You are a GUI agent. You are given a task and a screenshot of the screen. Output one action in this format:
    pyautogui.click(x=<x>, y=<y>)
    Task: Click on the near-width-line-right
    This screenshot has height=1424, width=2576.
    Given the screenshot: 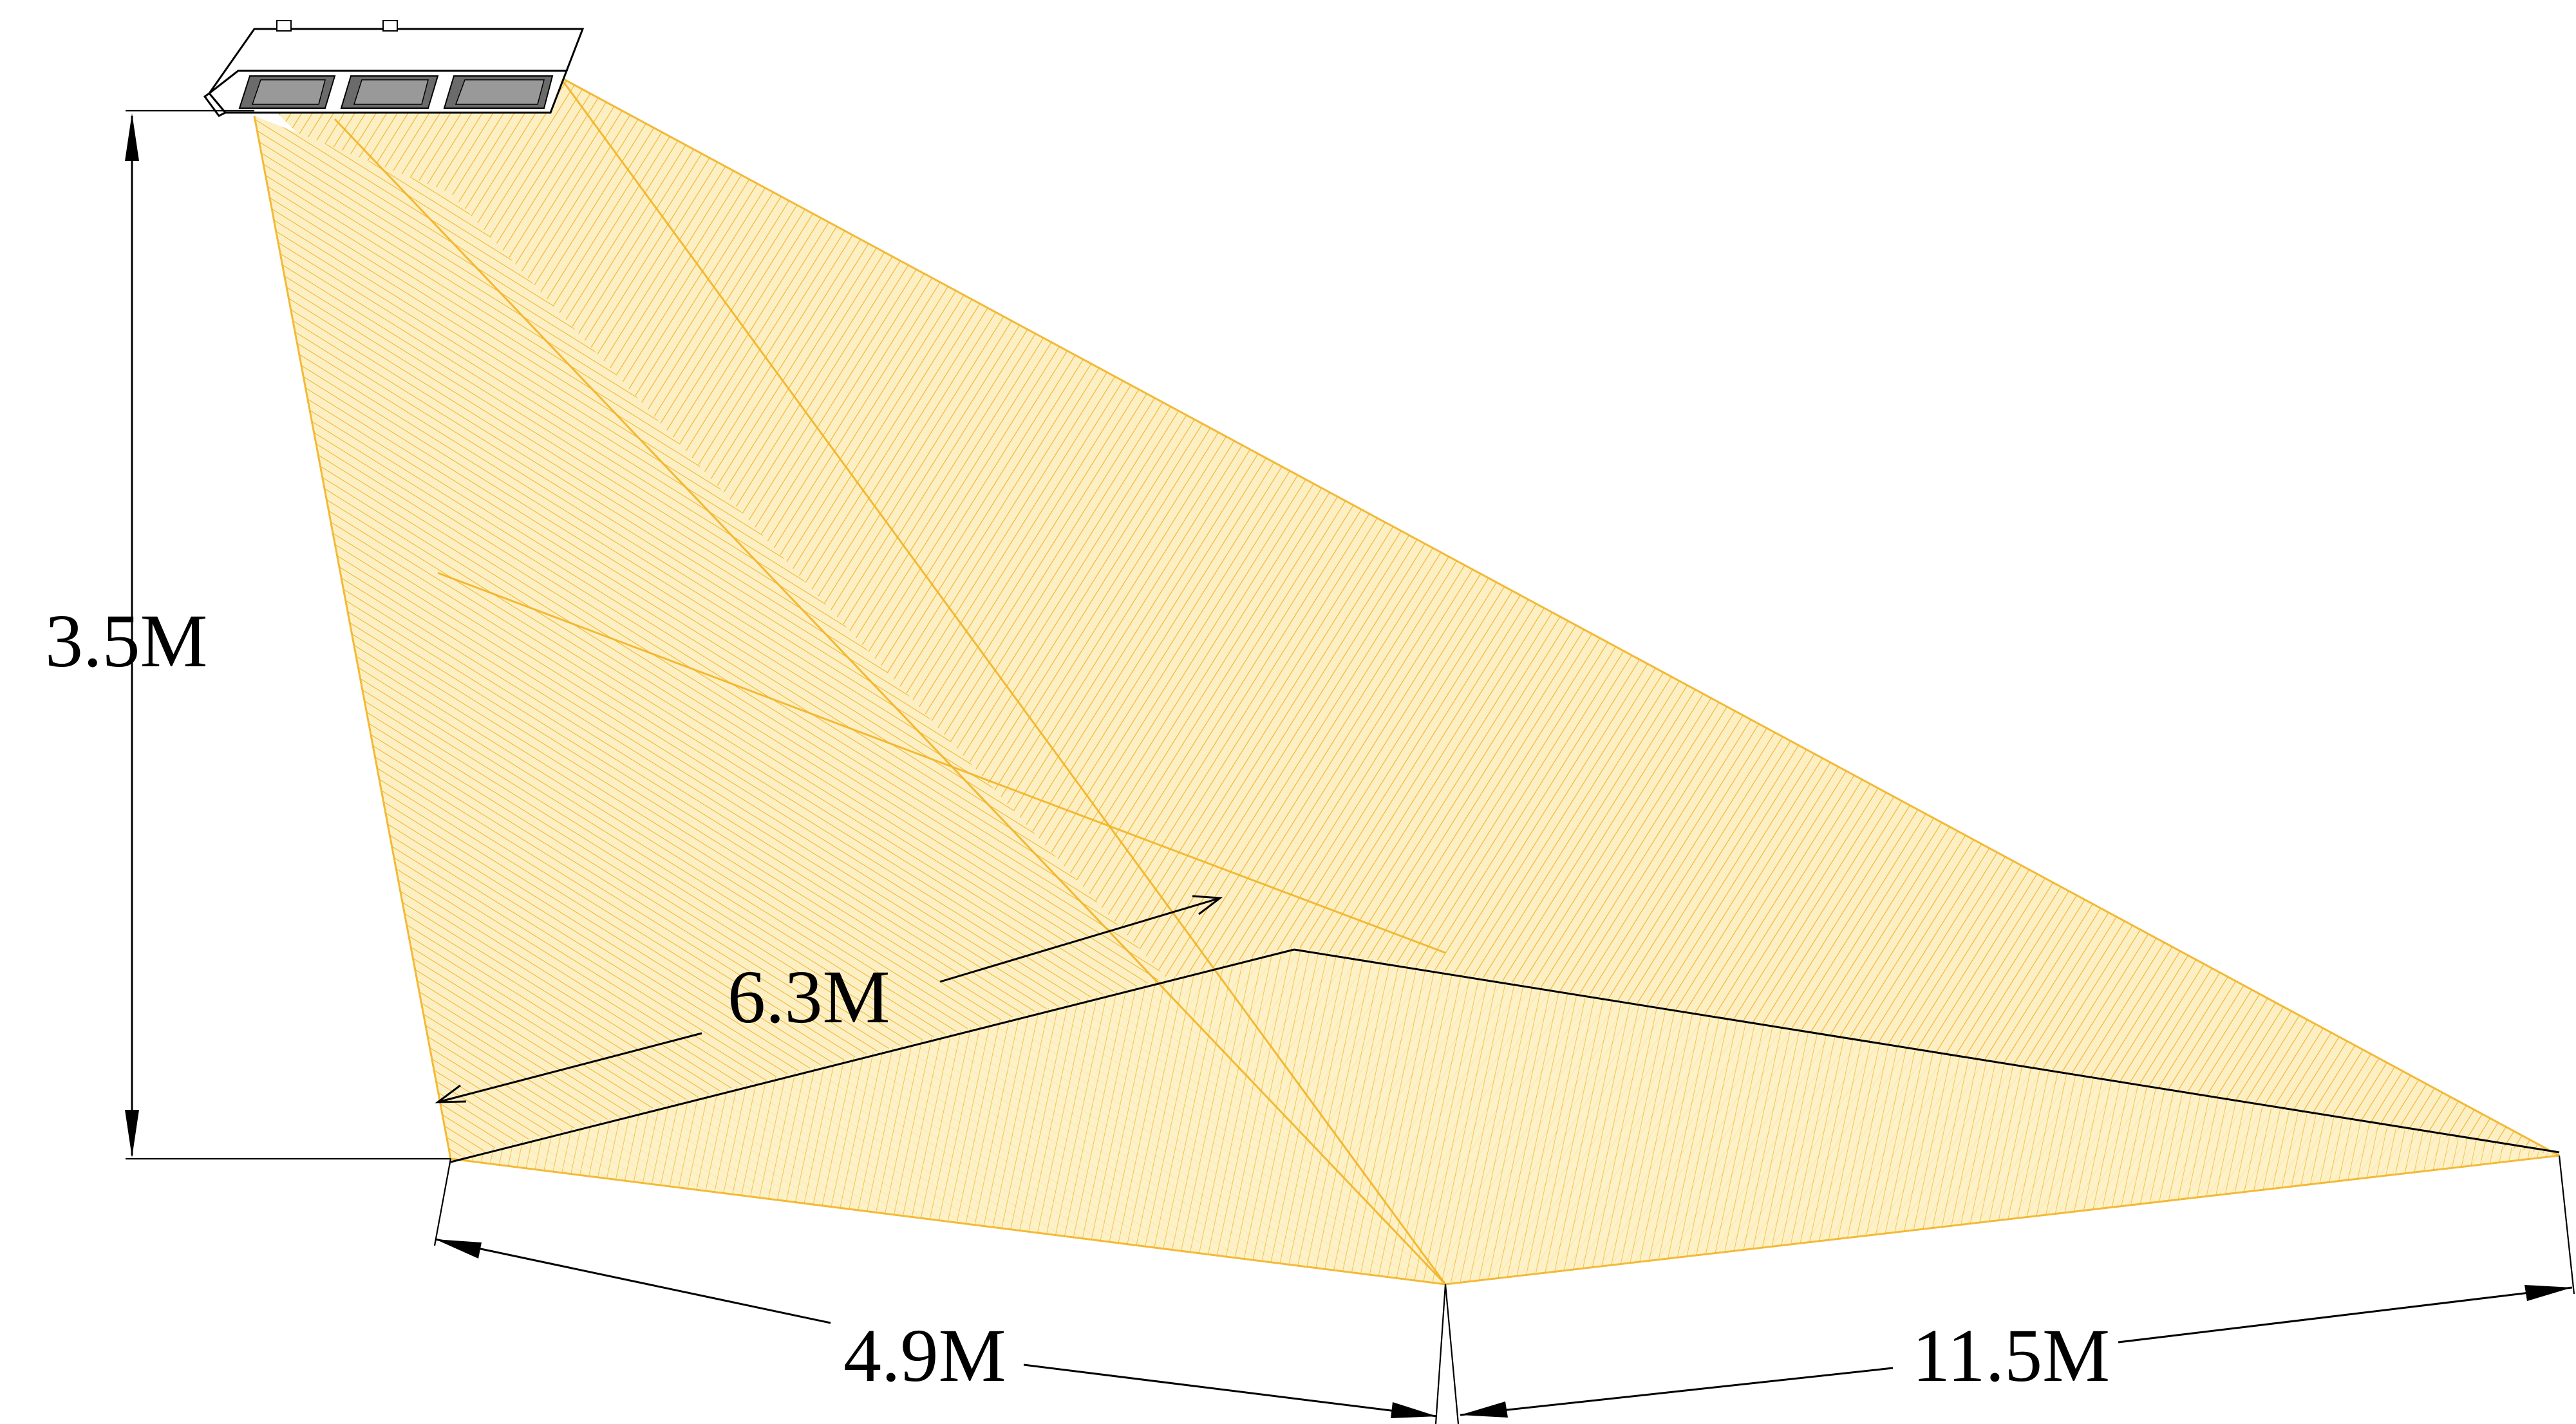 What is the action you would take?
    pyautogui.click(x=1230, y=1391)
    